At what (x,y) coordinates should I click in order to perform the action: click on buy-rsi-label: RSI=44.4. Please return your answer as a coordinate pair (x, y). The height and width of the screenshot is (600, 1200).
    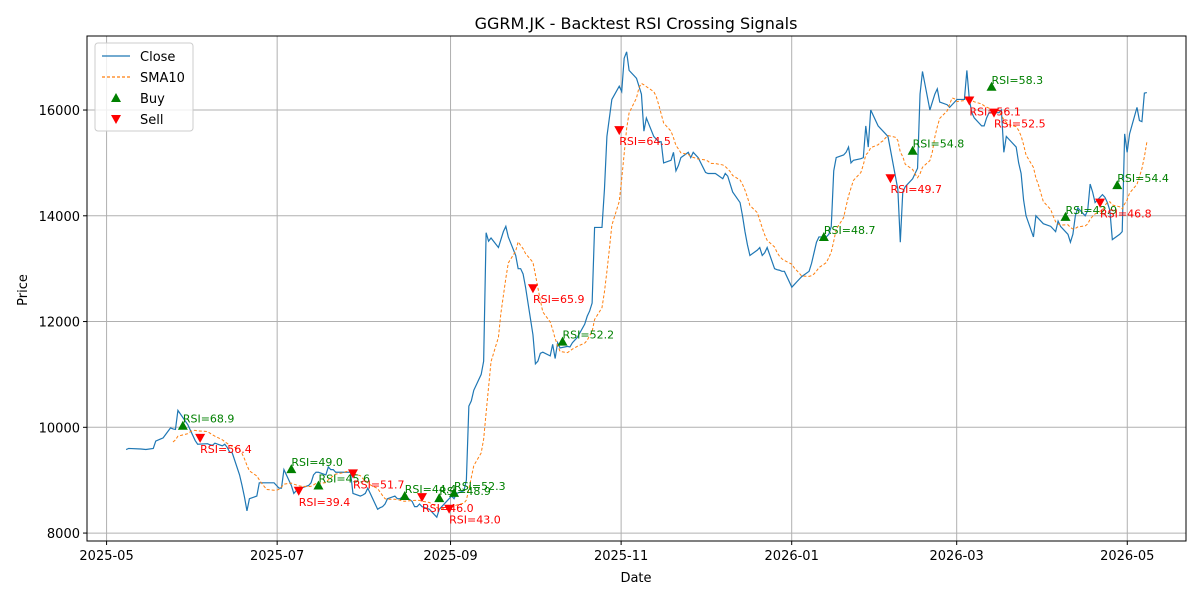
    Looking at the image, I should click on (431, 489).